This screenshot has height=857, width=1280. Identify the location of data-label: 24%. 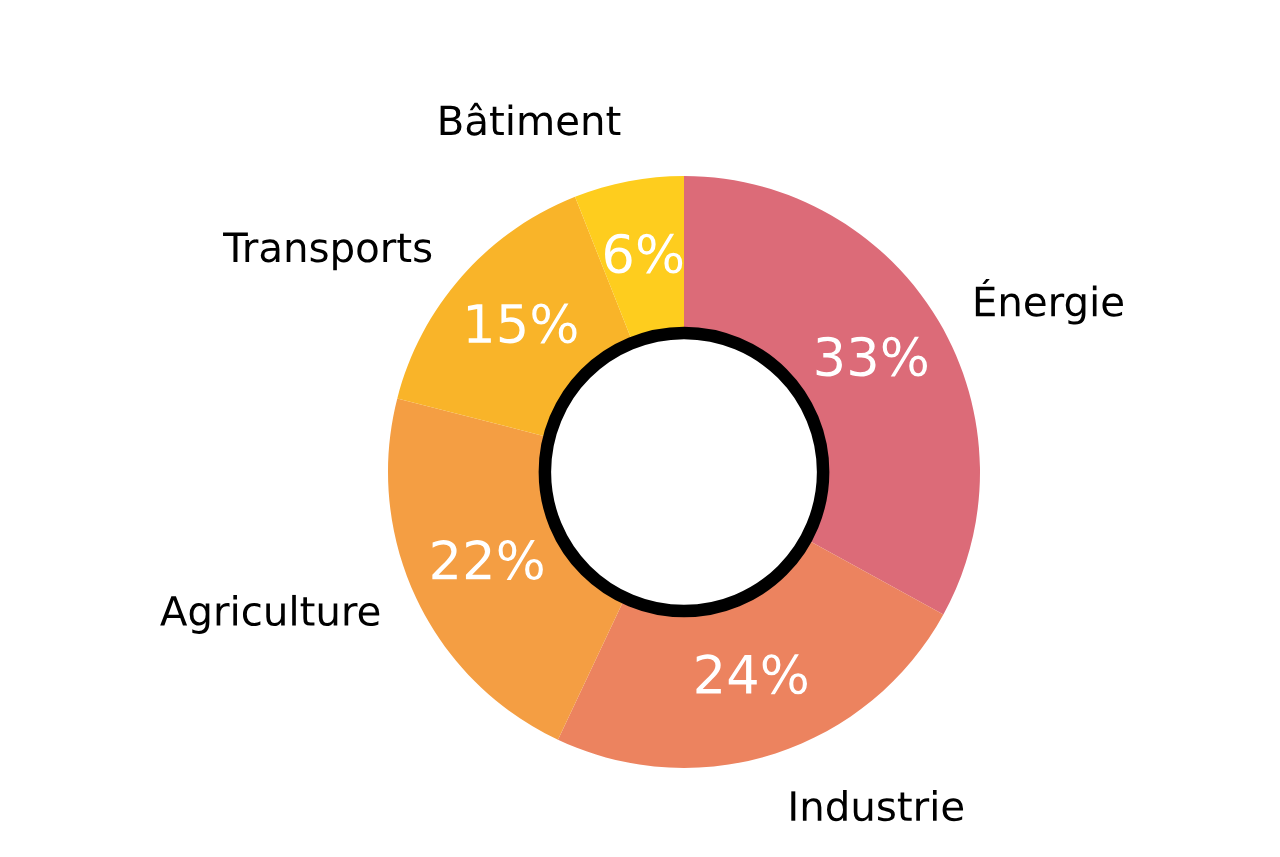
(751, 674).